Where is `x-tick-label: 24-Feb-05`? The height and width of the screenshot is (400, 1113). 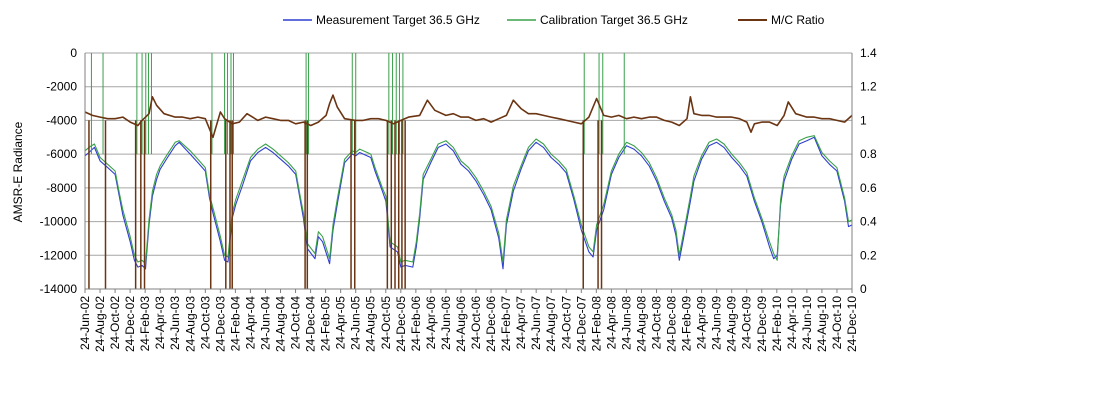 x-tick-label: 24-Feb-05 is located at coordinates (326, 324).